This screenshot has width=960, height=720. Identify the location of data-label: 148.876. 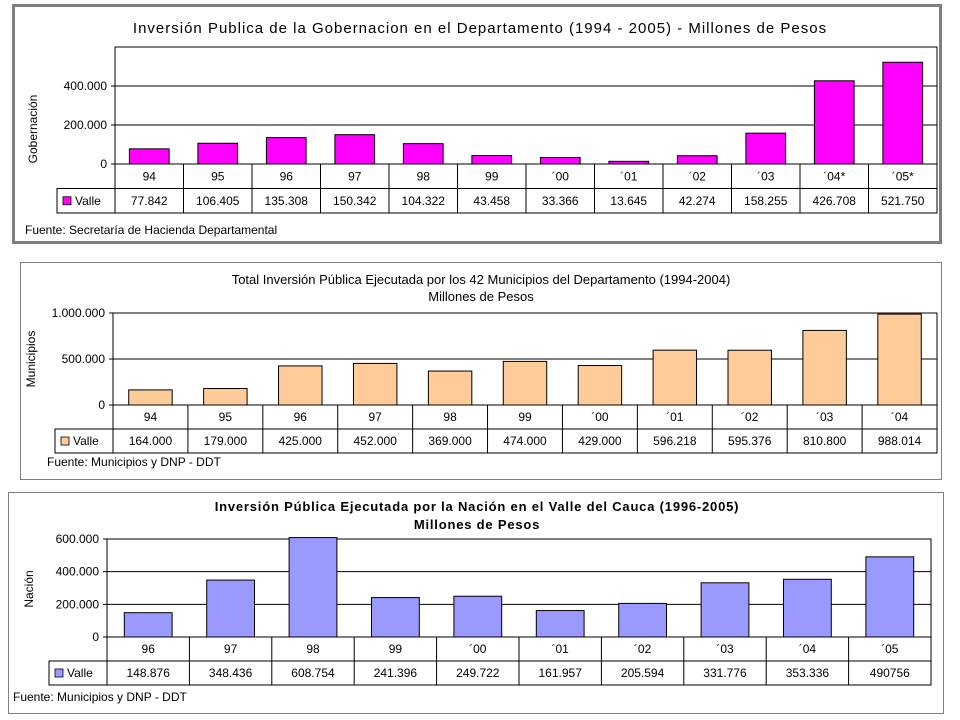
(149, 673).